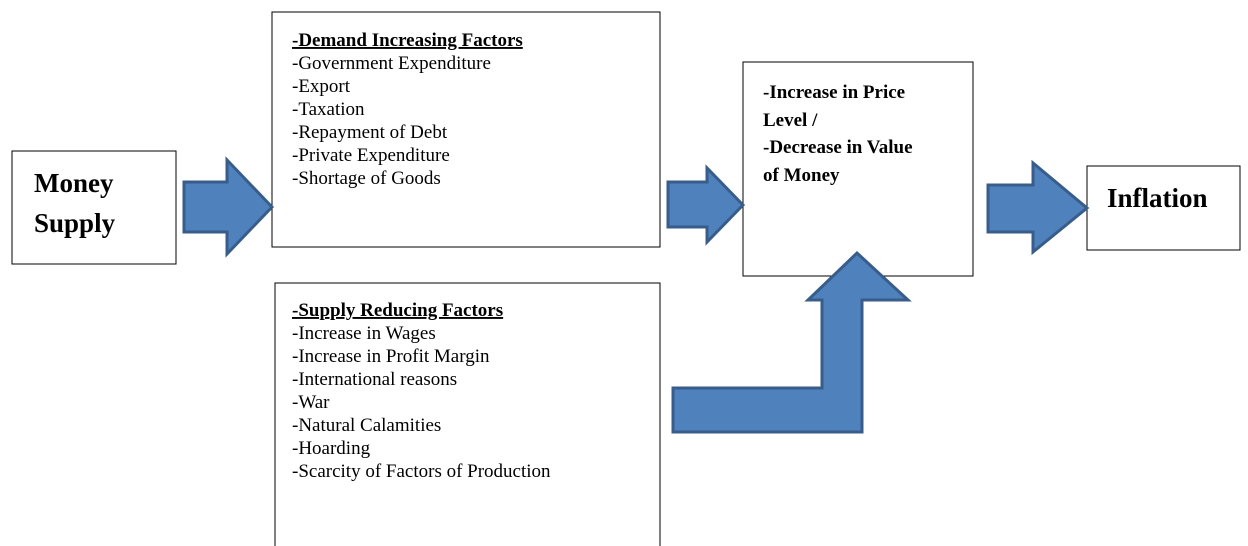 The height and width of the screenshot is (546, 1248). Describe the element at coordinates (790, 120) in the screenshot. I see `node-label: Level /` at that location.